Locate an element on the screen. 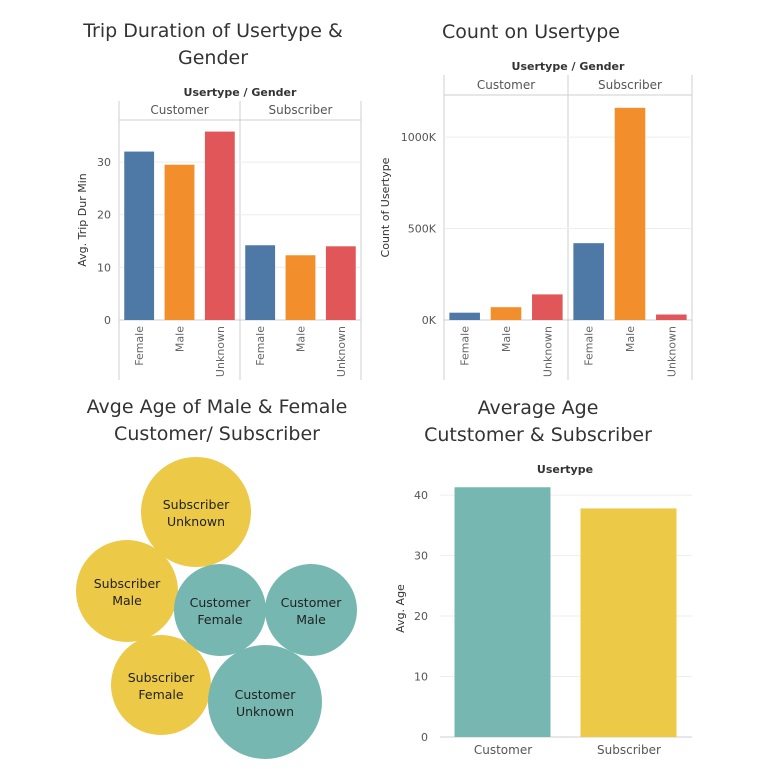 The height and width of the screenshot is (770, 775). bubble-subscriber-female: Subscriber Female is located at coordinates (161, 685).